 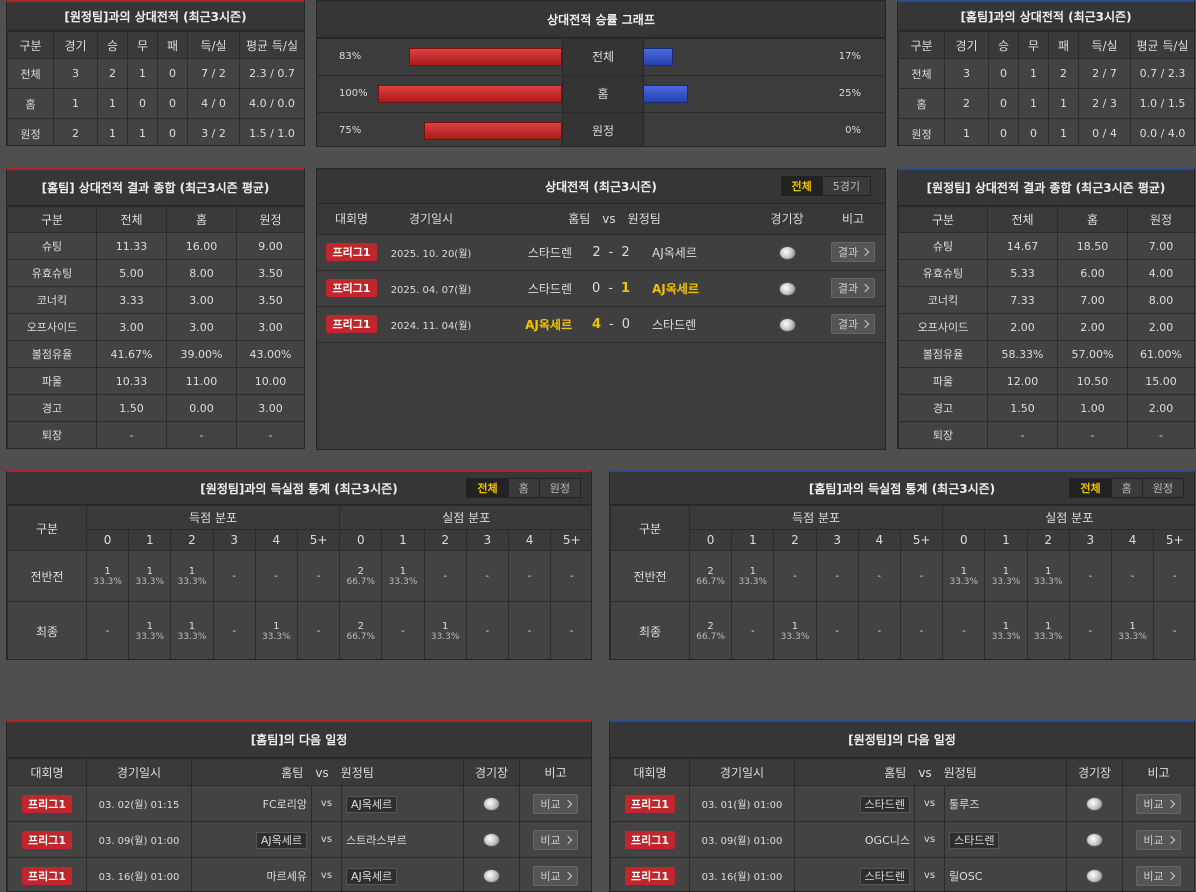 What do you see at coordinates (299, 488) in the screenshot?
I see `panel-title: [원정팀]과의 득실점 통계 (최근3시즌)` at bounding box center [299, 488].